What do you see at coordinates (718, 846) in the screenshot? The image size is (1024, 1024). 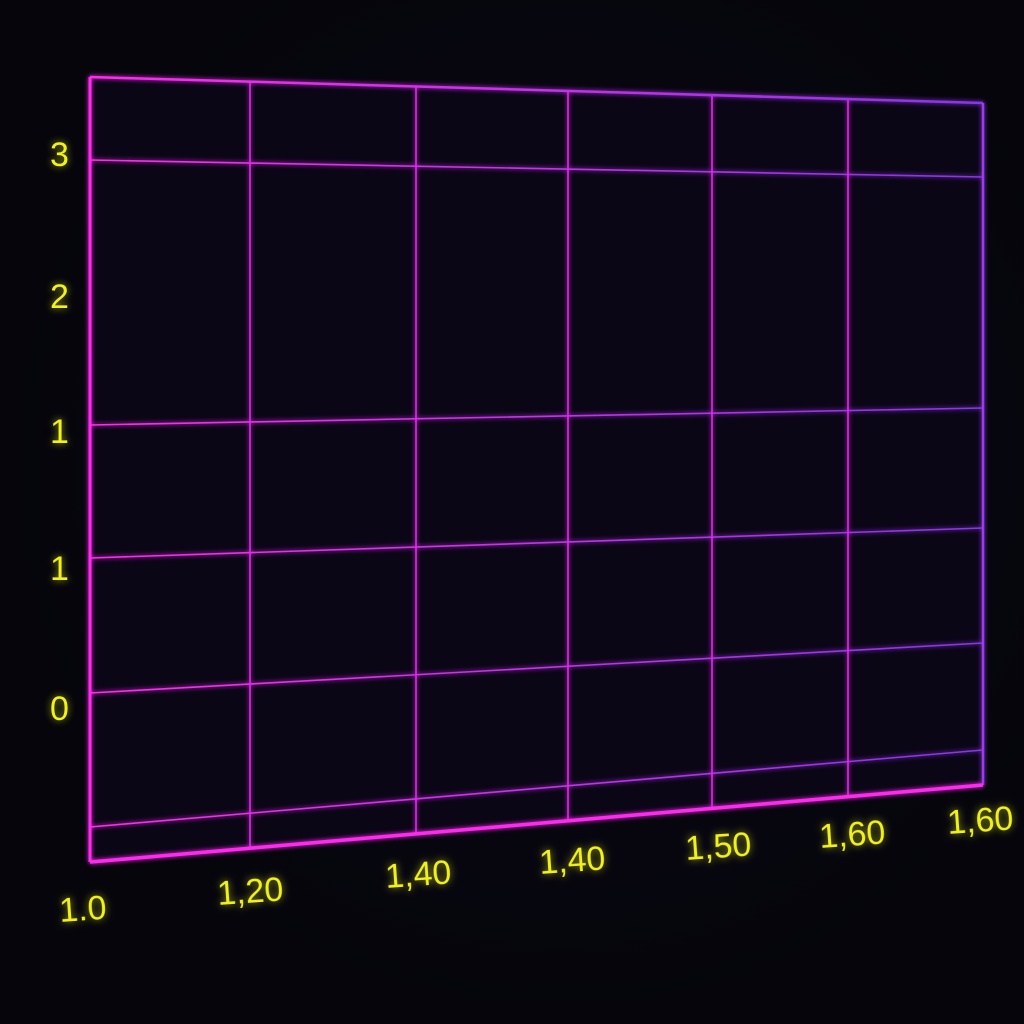 I see `x-tick-label: 1,50` at bounding box center [718, 846].